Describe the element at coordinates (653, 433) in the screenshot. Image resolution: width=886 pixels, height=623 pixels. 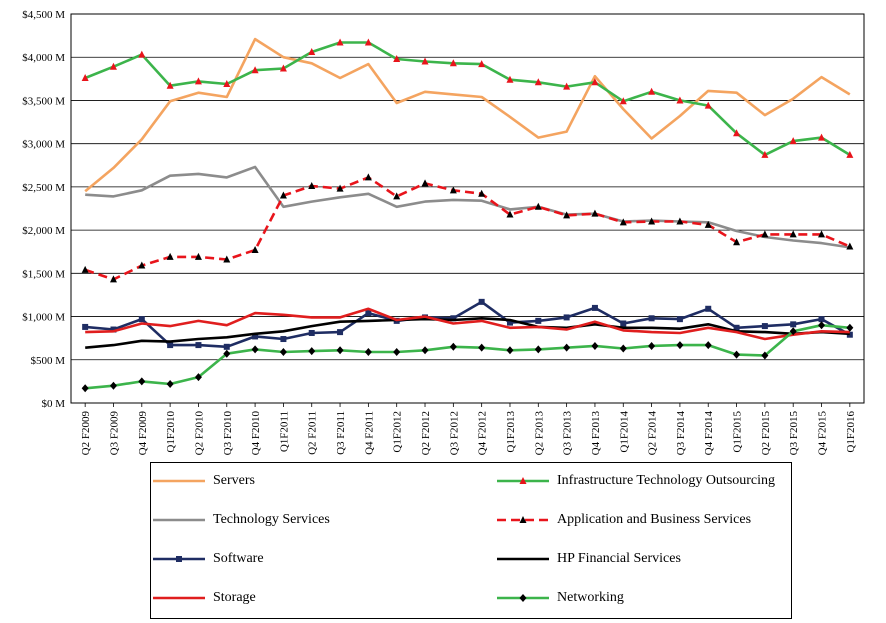
I see `x-tick-label: Q2 F2014` at that location.